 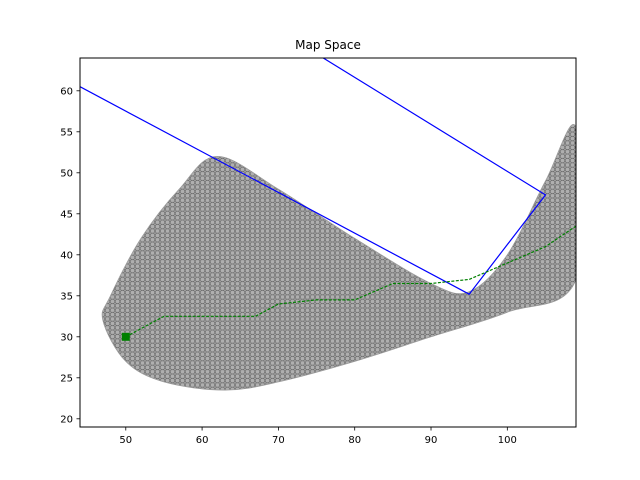 I want to click on x-tick-label: 60, so click(x=202, y=440).